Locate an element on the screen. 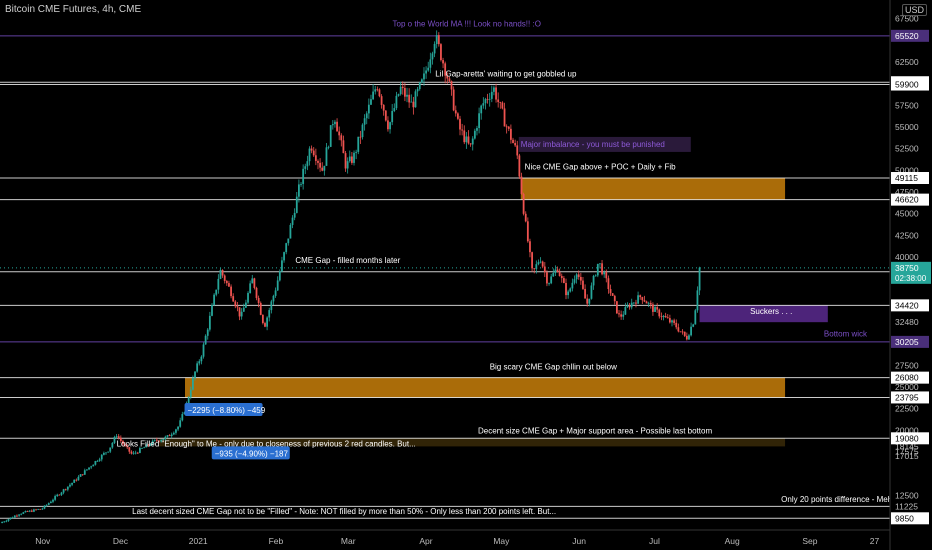  current-price-label: 38750 is located at coordinates (907, 268).